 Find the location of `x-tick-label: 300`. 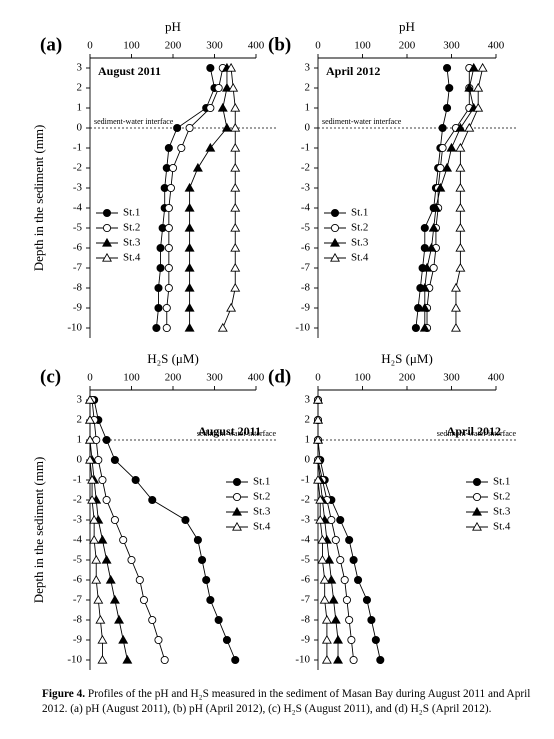

x-tick-label: 300 is located at coordinates (214, 378).